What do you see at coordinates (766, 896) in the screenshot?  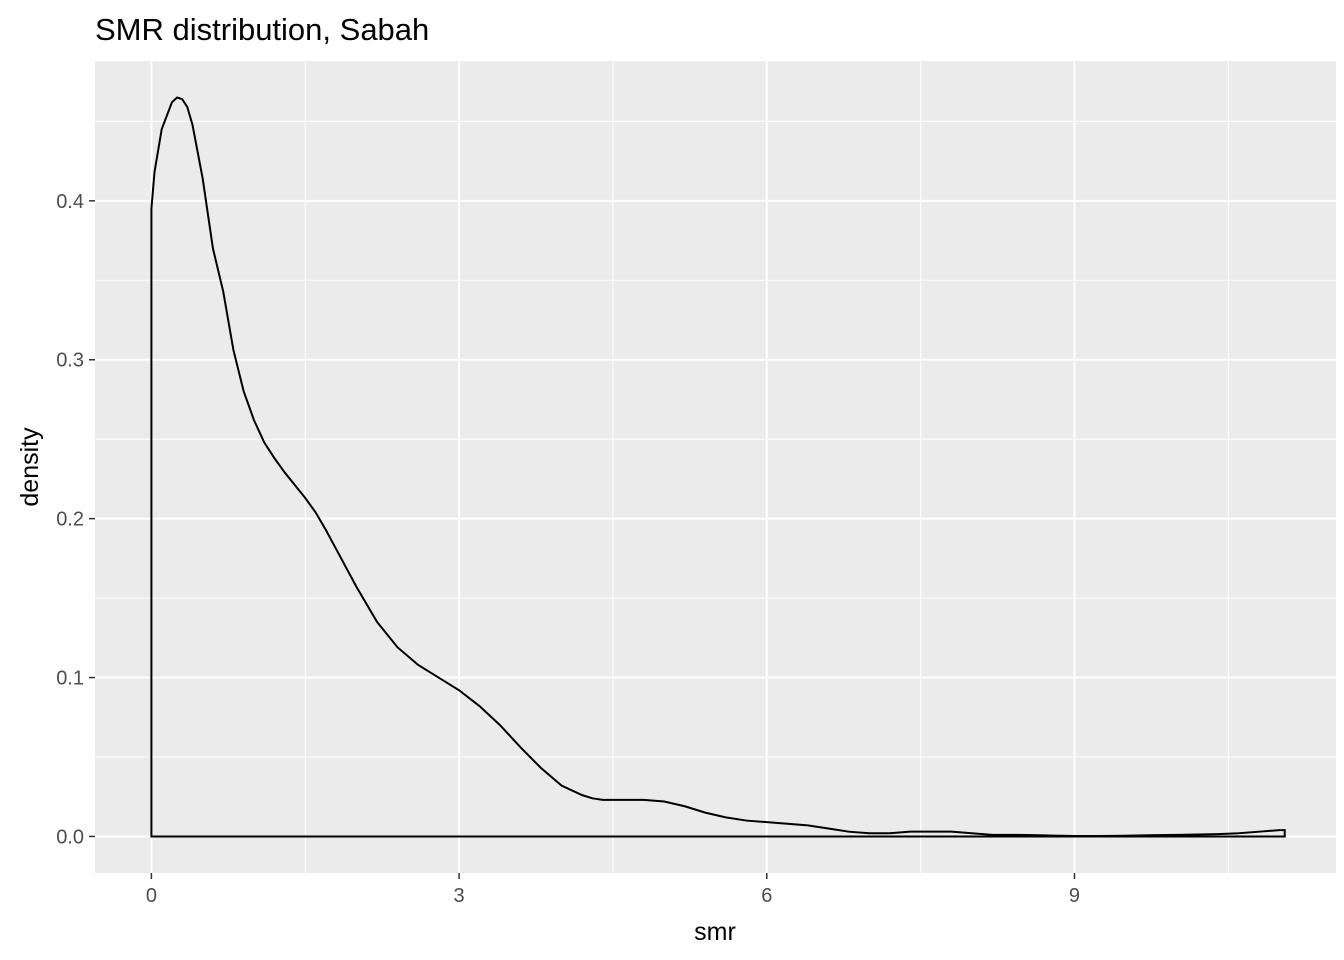 I see `x-tick-label: 6` at bounding box center [766, 896].